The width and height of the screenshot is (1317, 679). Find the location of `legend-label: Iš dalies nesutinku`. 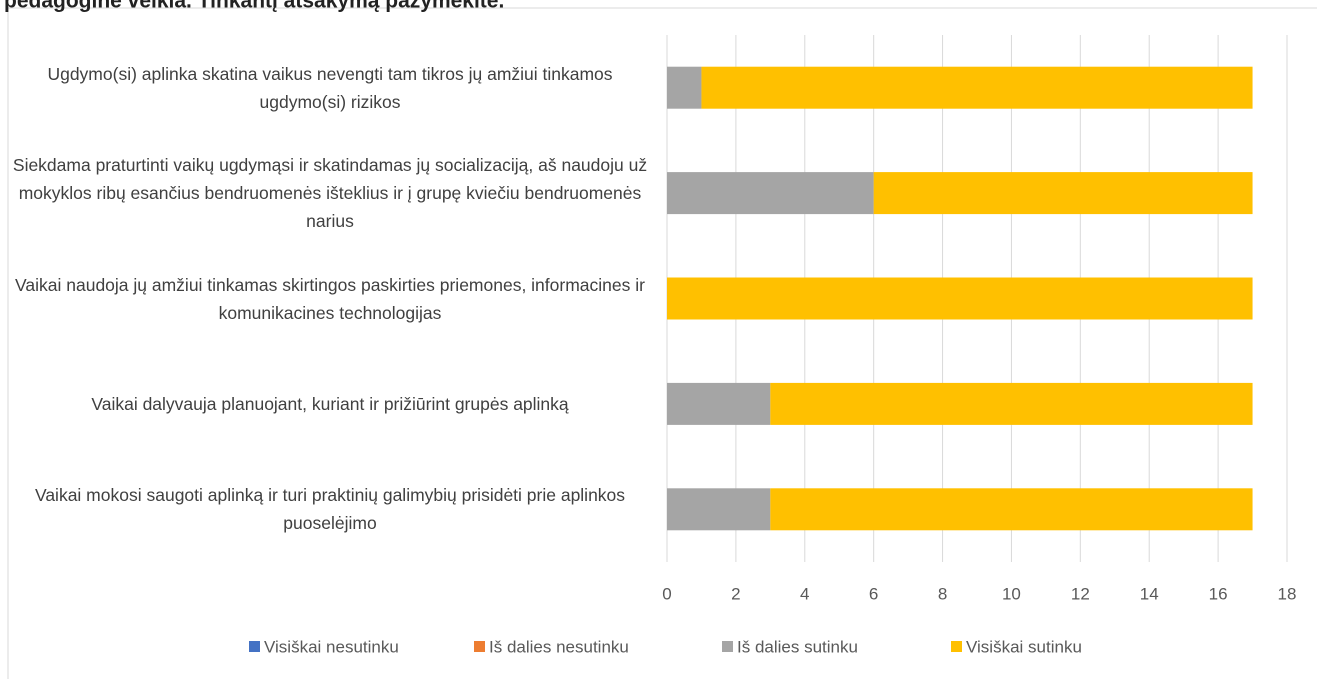

legend-label: Iš dalies nesutinku is located at coordinates (559, 646).